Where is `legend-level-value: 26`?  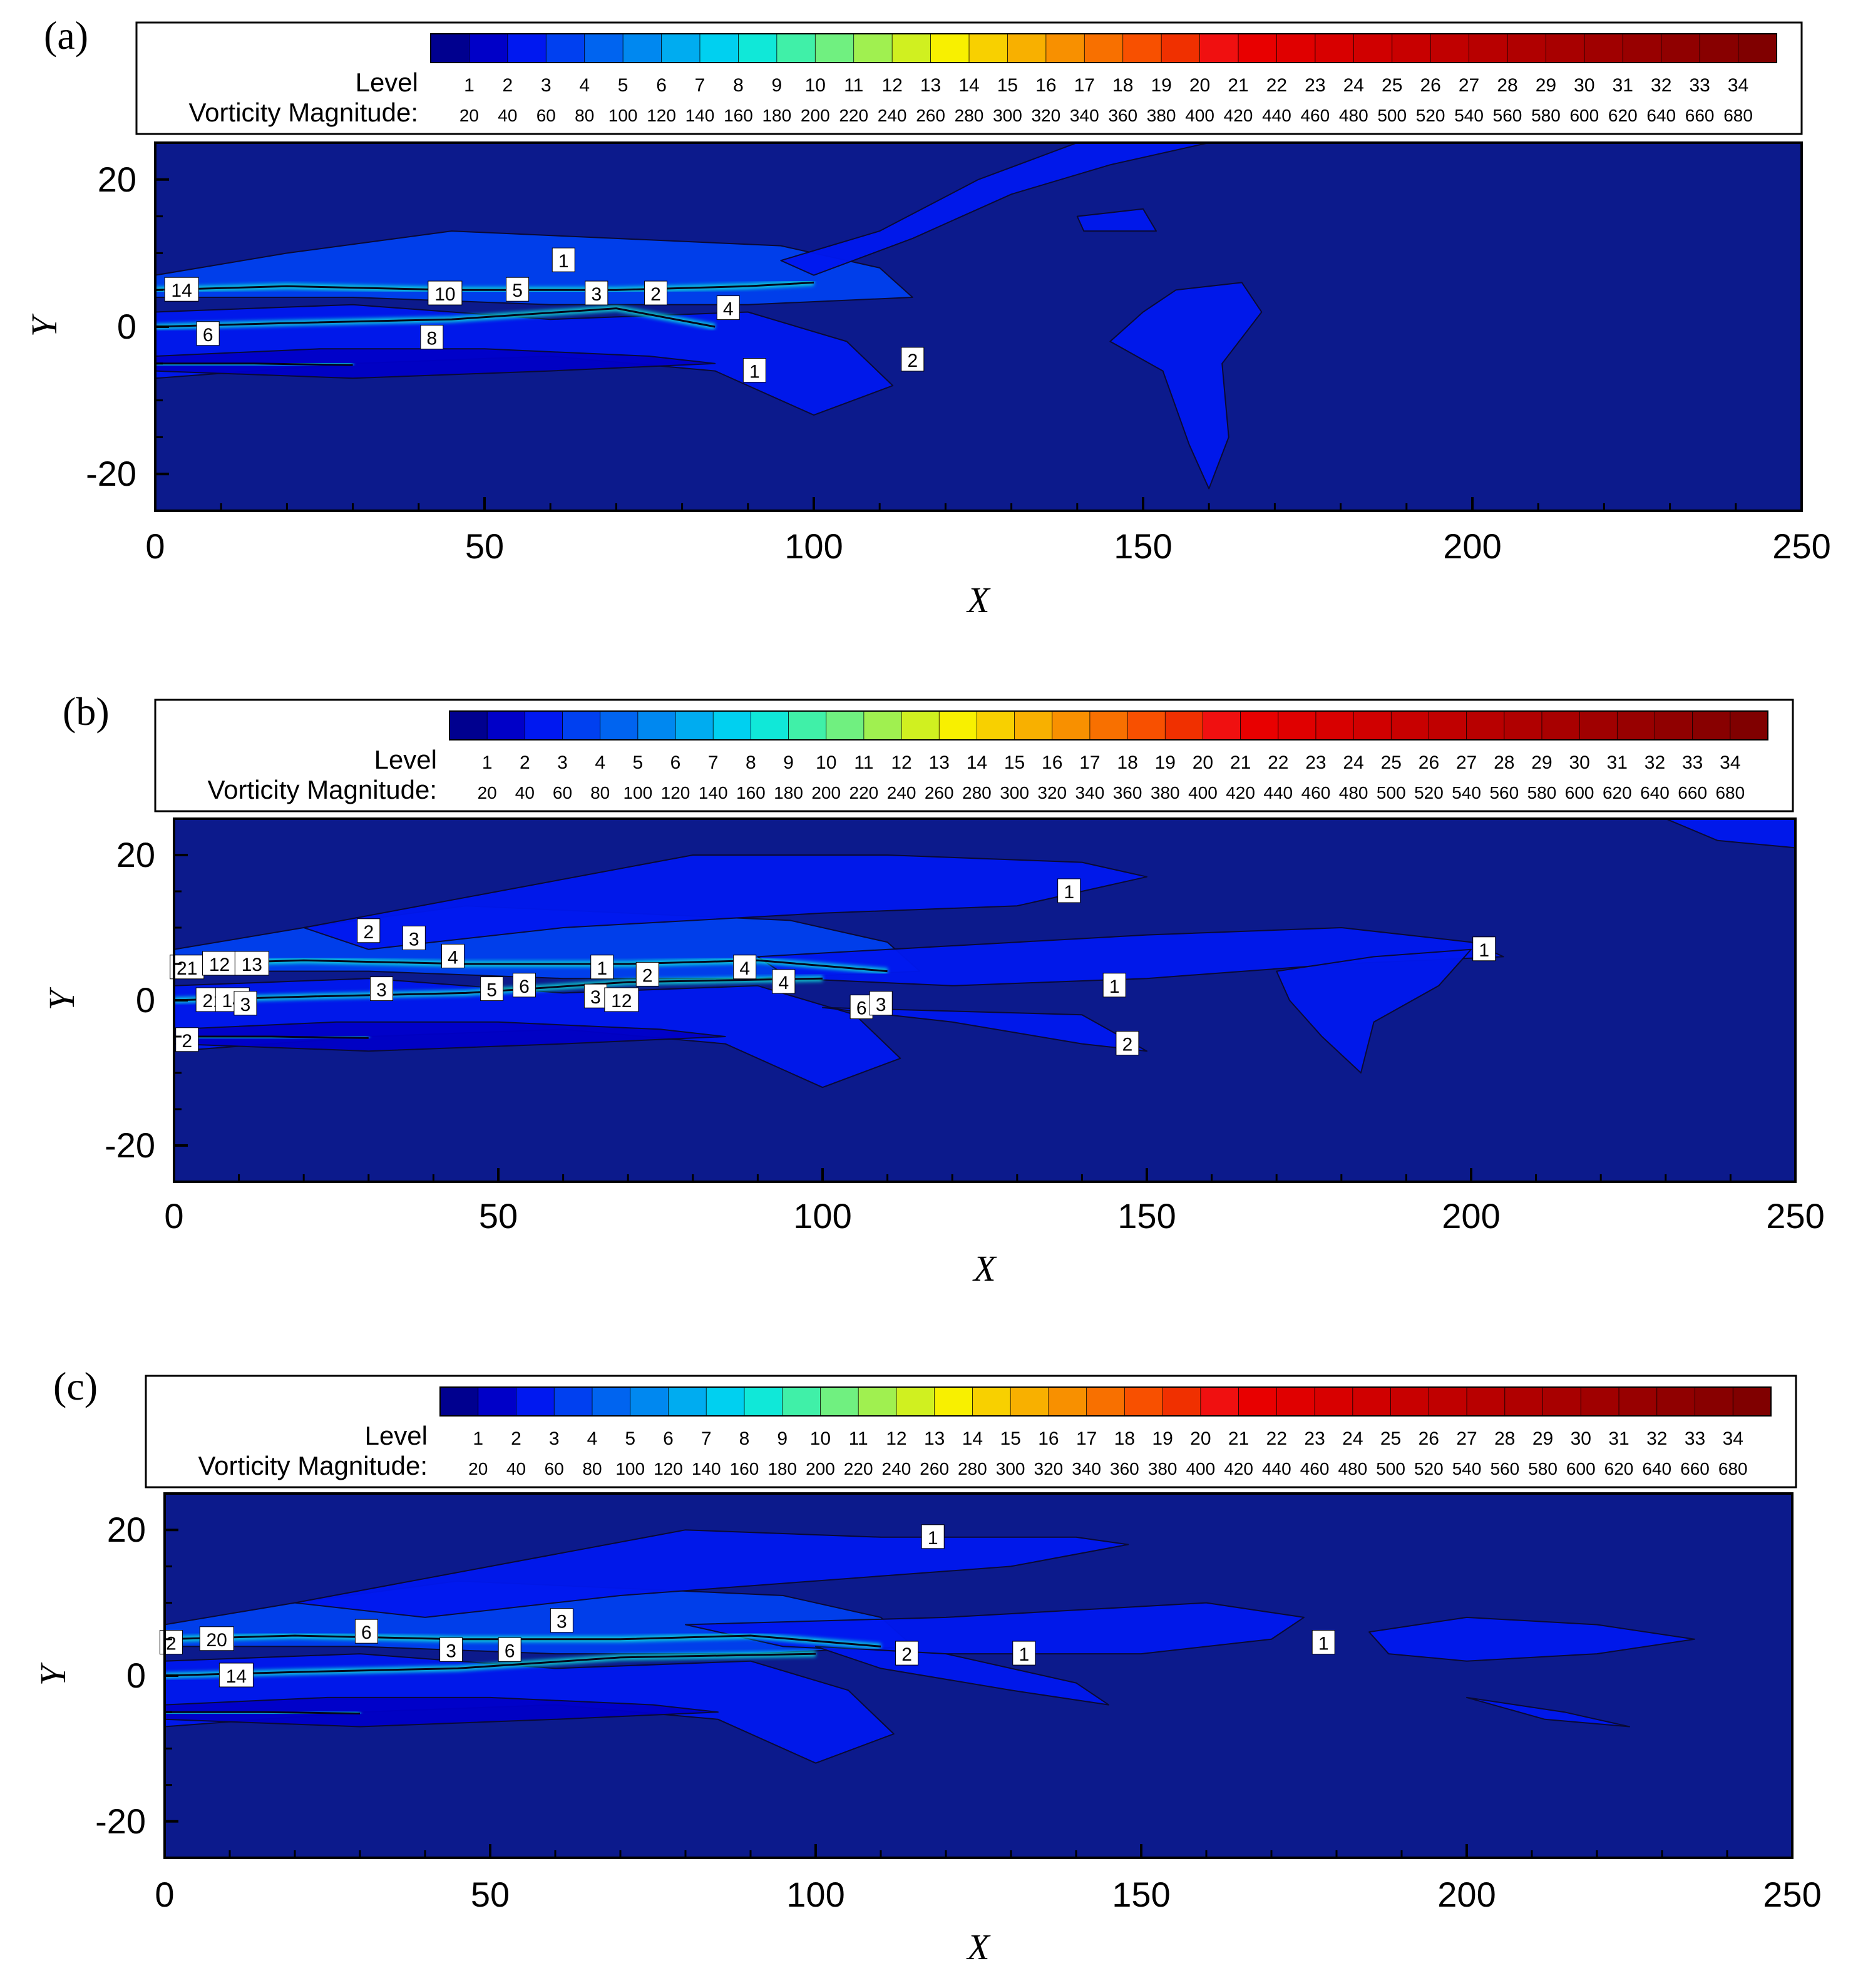
legend-level-value: 26 is located at coordinates (1429, 1438).